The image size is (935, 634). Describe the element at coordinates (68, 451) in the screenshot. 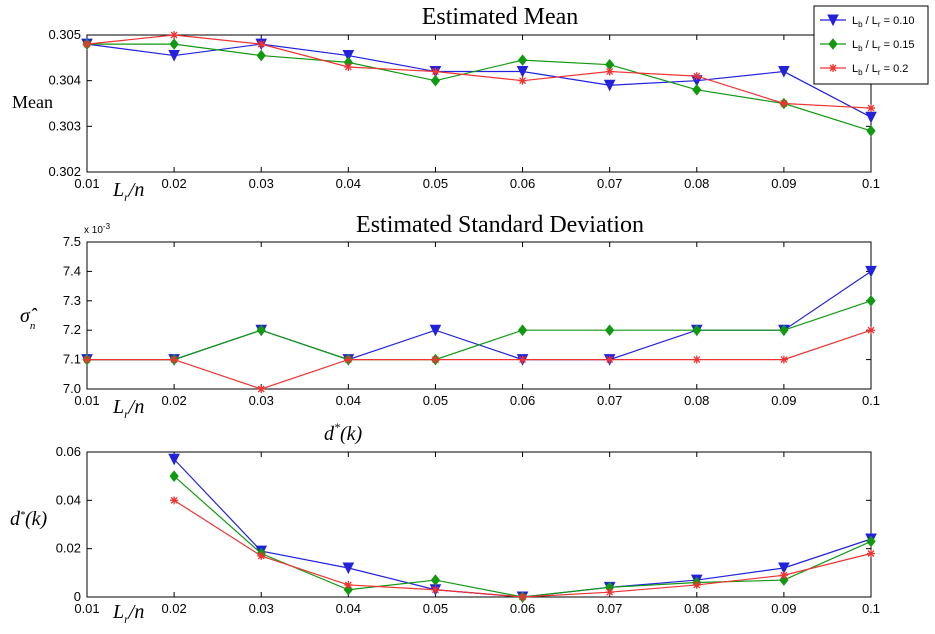

I see `y-tick-label: 0.06` at that location.